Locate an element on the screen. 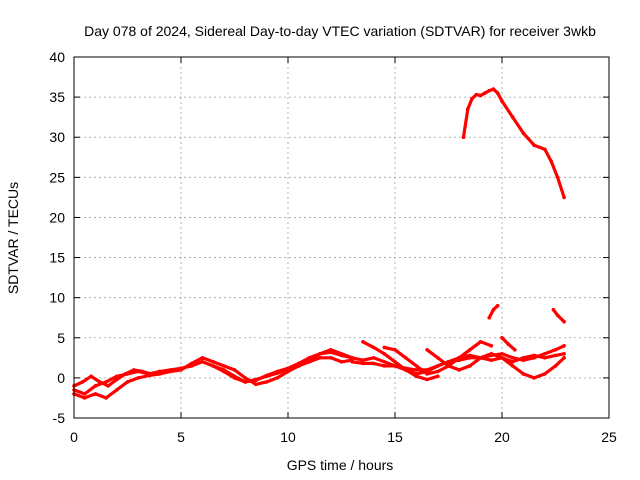 The height and width of the screenshot is (480, 640). x-tick-label: 0 is located at coordinates (74, 437).